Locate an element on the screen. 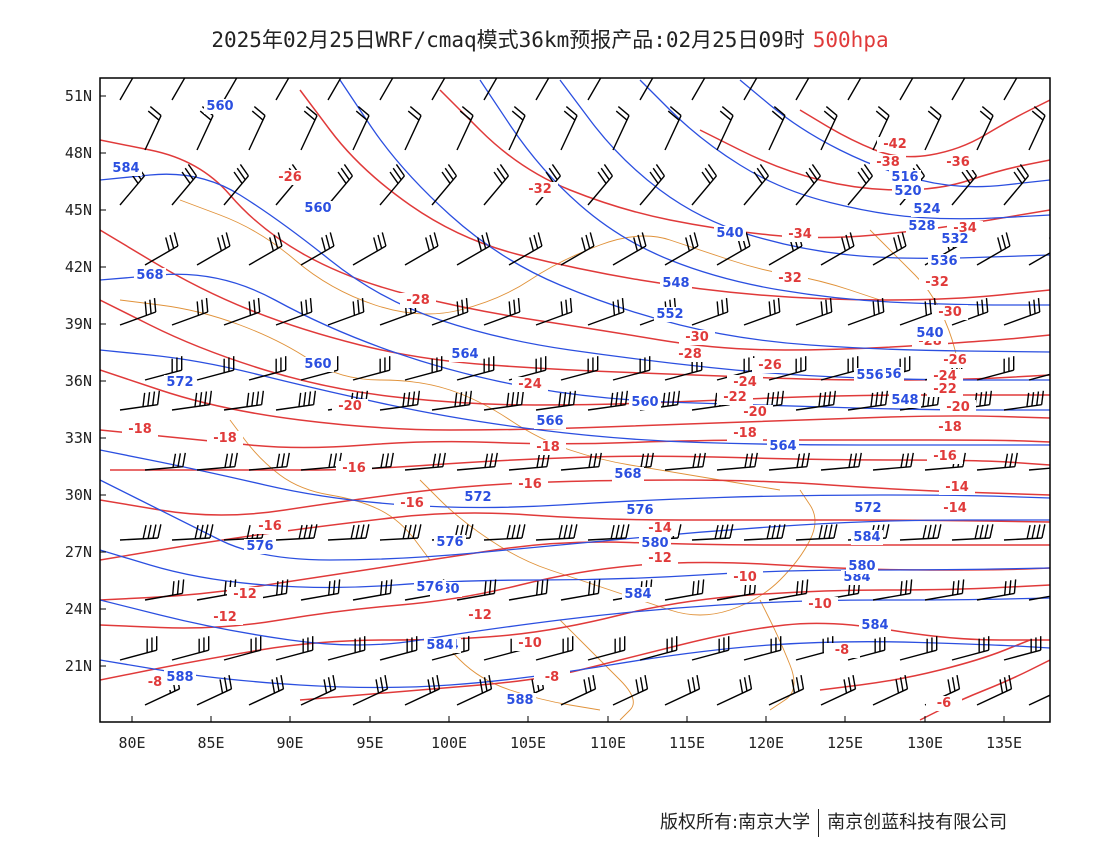  height-label: 536 is located at coordinates (943, 261).